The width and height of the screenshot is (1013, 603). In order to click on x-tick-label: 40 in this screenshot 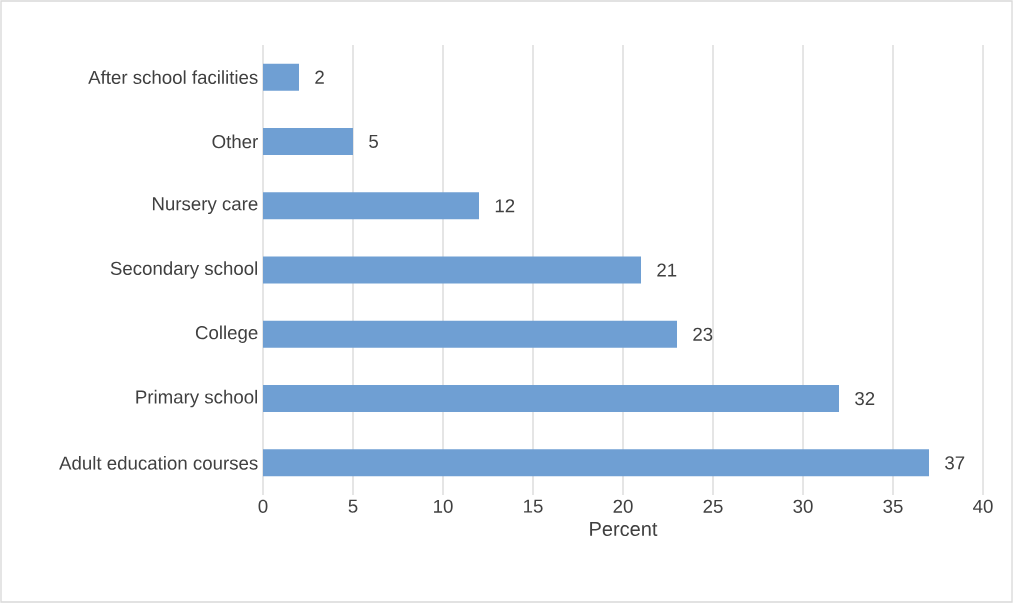, I will do `click(983, 506)`.